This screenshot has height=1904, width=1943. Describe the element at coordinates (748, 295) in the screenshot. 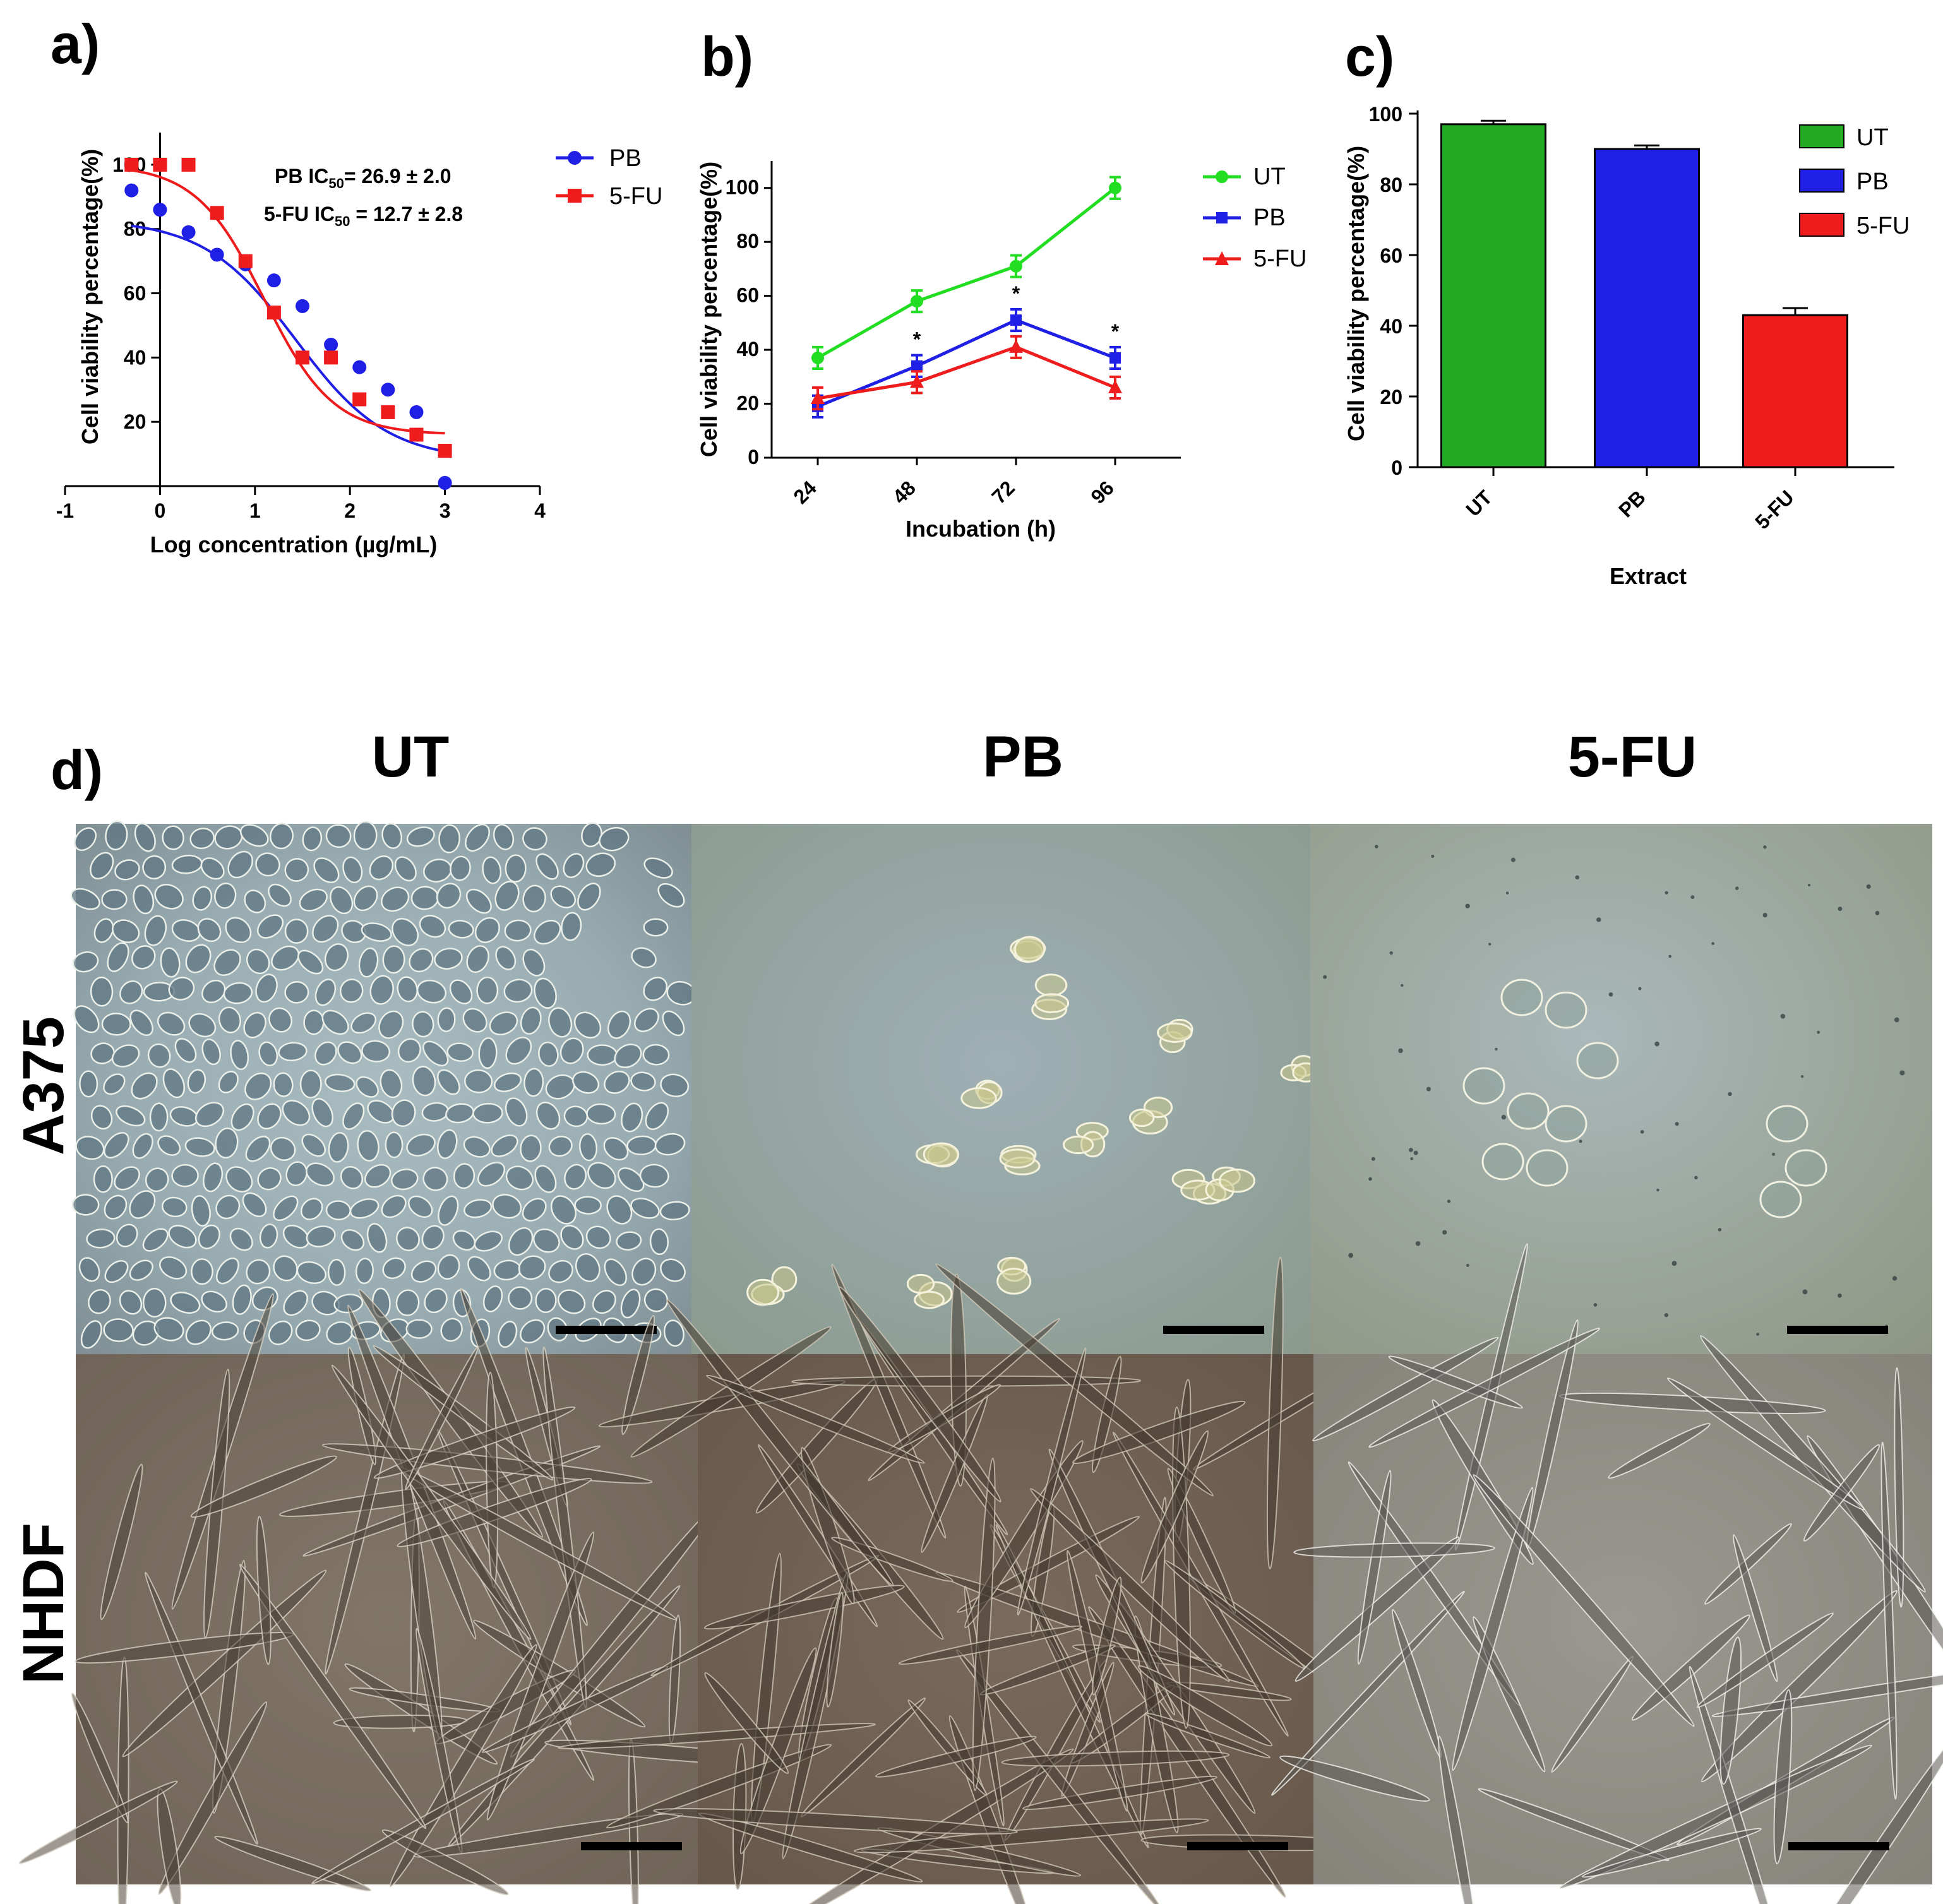

I see `chart-b-y-tick-label: 60` at that location.